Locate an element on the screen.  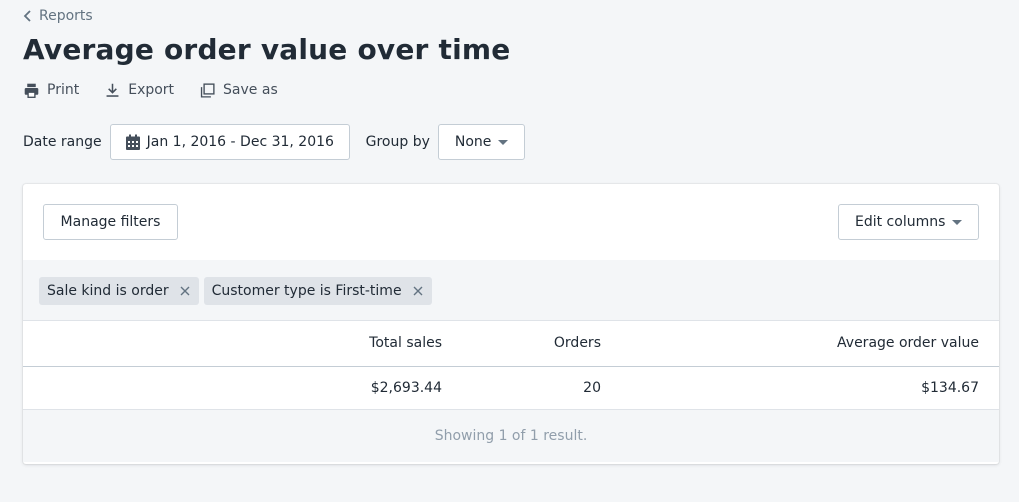
breadcrumb: Reports is located at coordinates (58, 16).